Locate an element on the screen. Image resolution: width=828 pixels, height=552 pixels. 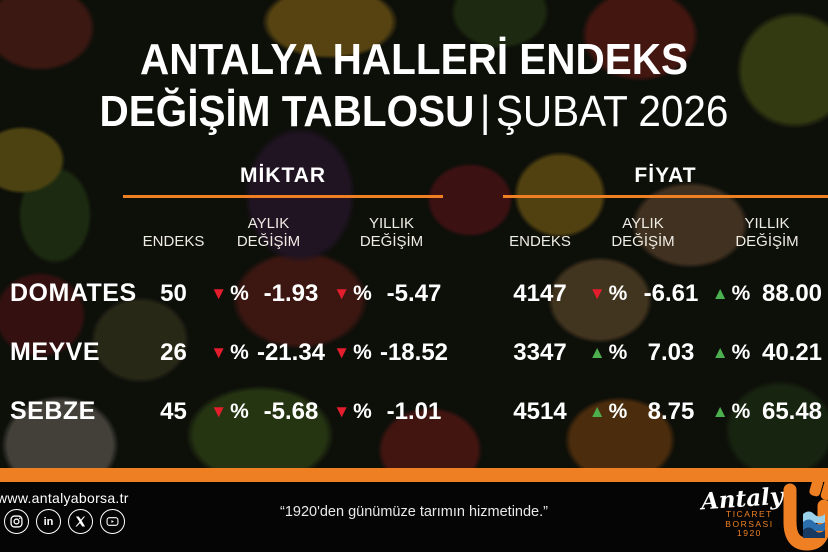
section-miktar: MİKTAR is located at coordinates (283, 181).